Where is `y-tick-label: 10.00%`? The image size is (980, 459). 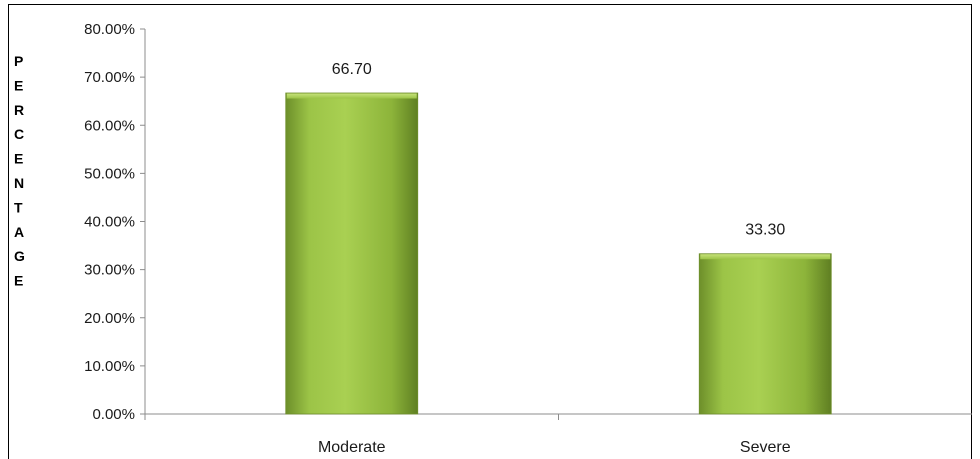 y-tick-label: 10.00% is located at coordinates (109, 366).